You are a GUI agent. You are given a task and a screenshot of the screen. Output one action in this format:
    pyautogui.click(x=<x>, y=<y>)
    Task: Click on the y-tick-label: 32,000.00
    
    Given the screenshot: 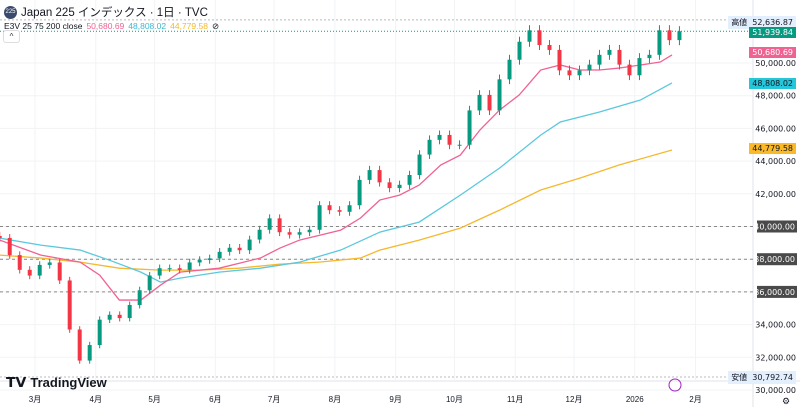 What is the action you would take?
    pyautogui.click(x=775, y=357)
    